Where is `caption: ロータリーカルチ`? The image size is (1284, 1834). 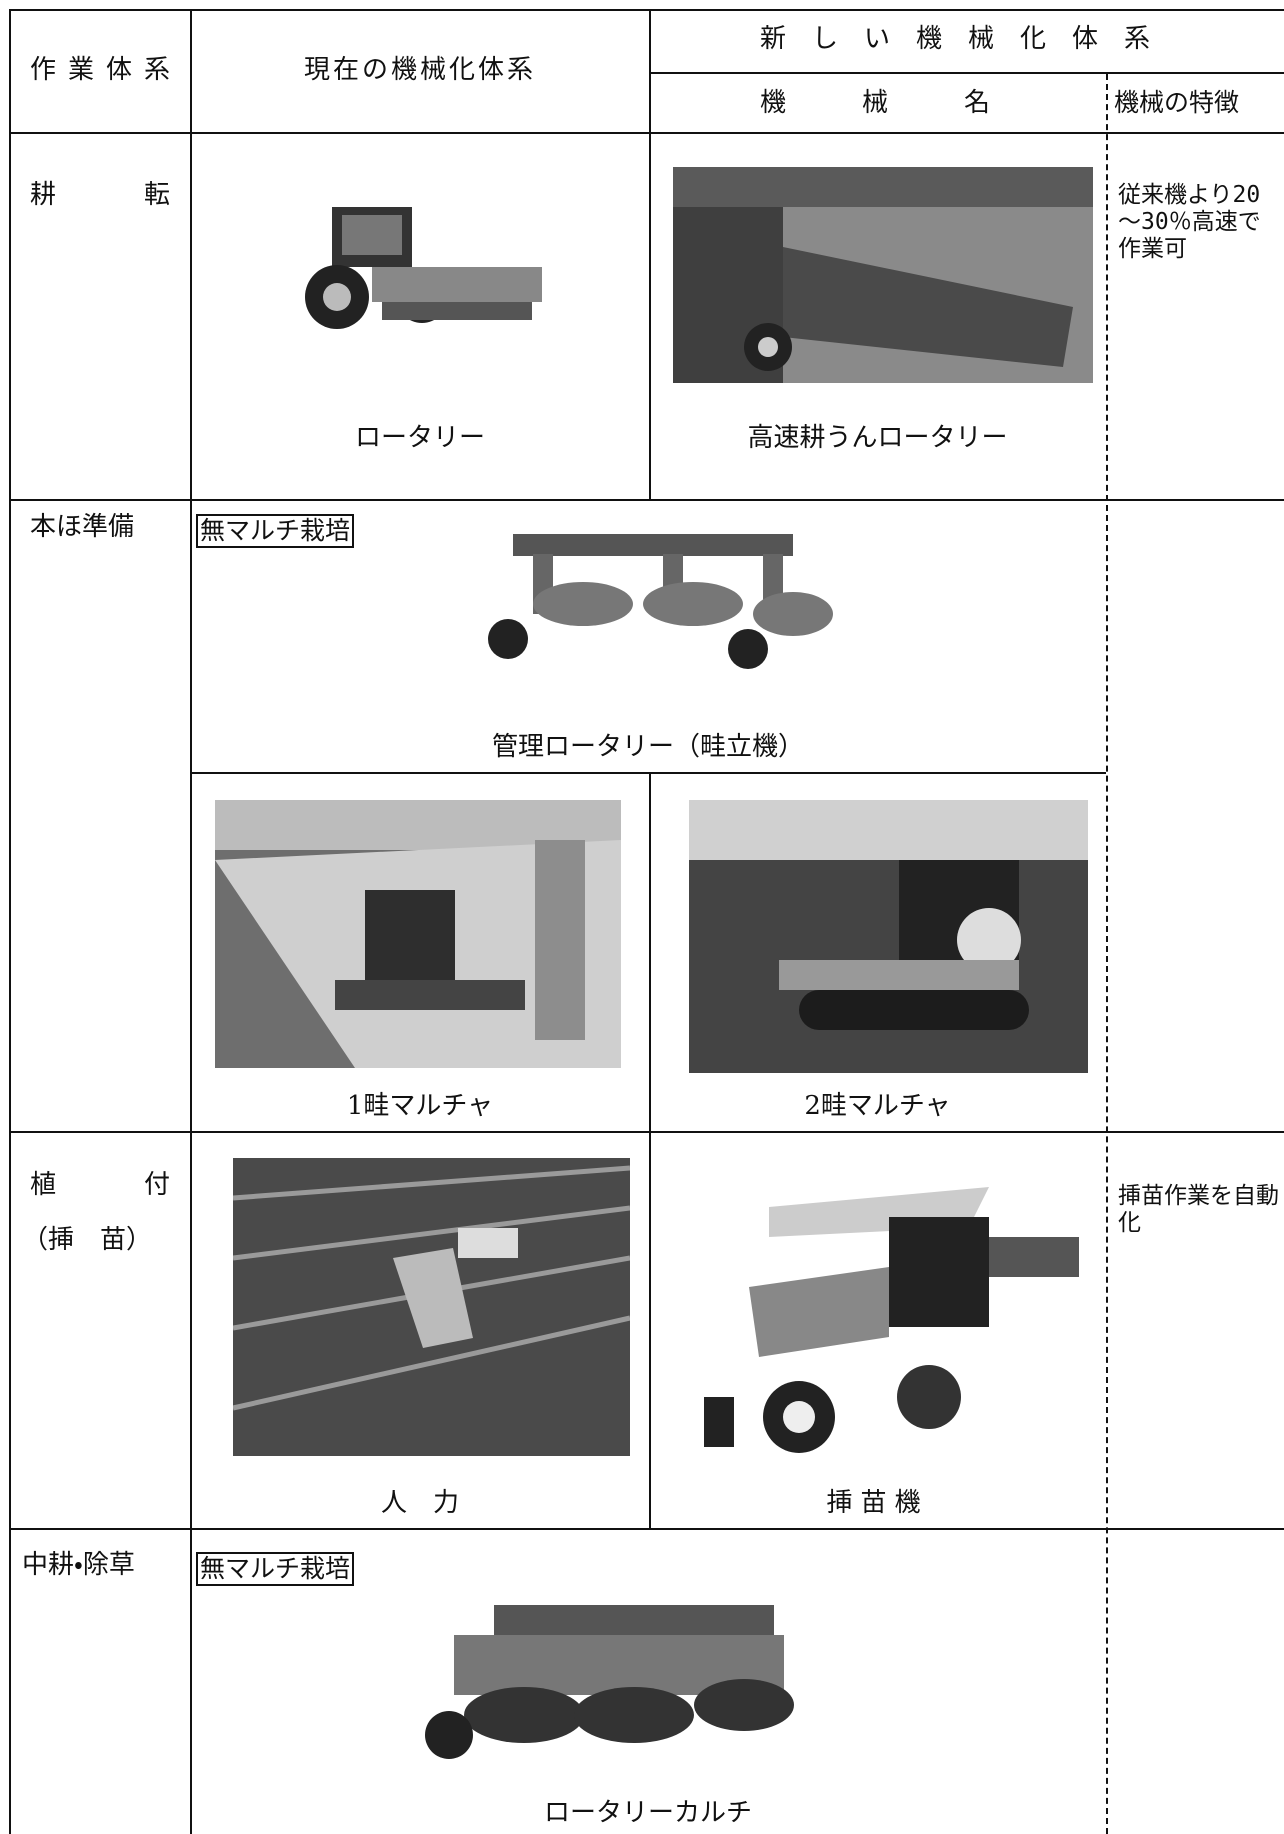 caption: ロータリーカルチ is located at coordinates (647, 1813).